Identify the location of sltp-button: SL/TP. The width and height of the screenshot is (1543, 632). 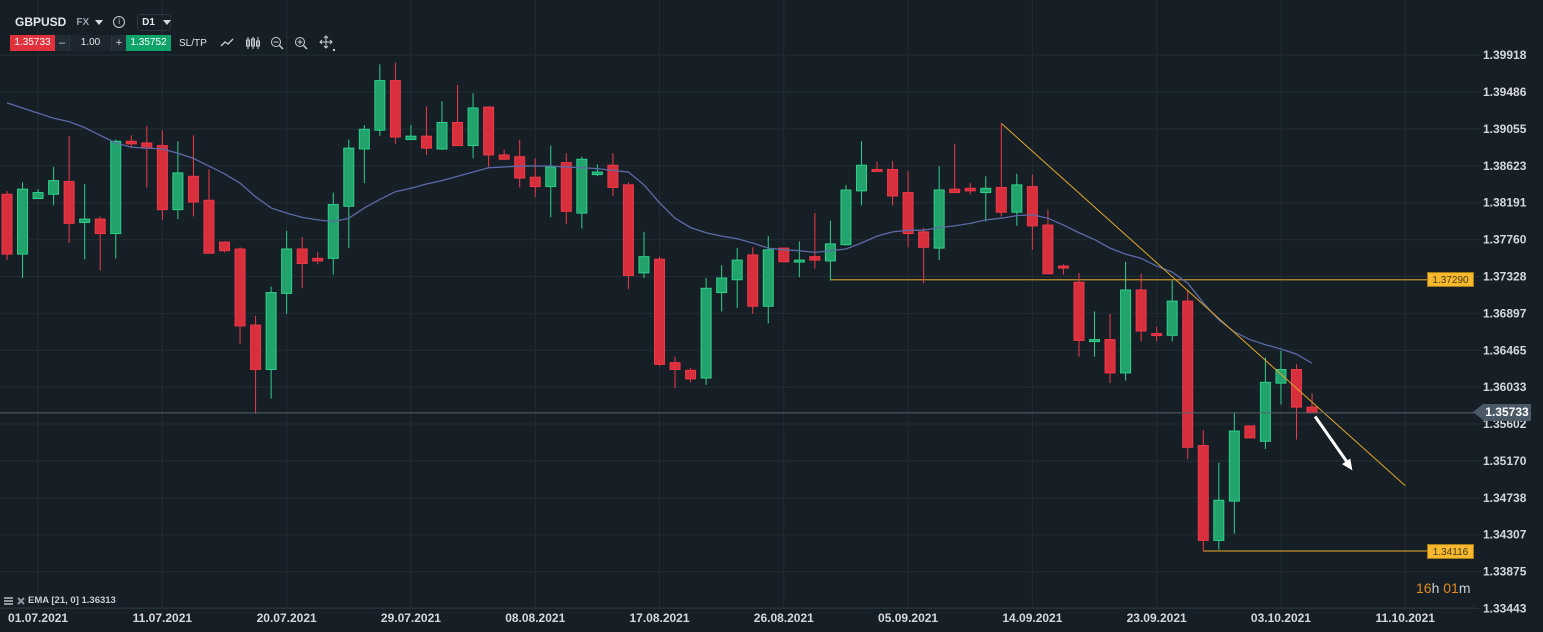
(193, 43).